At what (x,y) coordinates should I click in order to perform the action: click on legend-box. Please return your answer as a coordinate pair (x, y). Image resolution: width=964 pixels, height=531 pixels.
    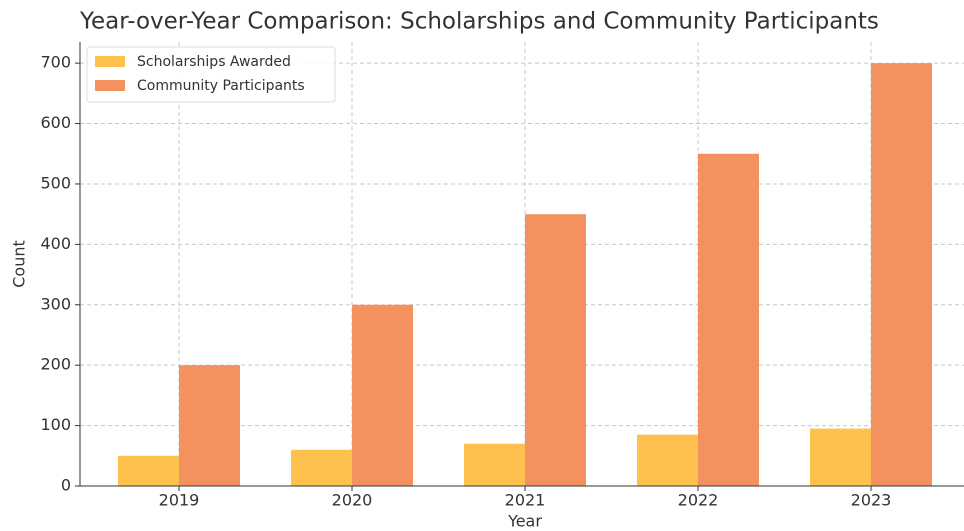
    Looking at the image, I should click on (211, 74).